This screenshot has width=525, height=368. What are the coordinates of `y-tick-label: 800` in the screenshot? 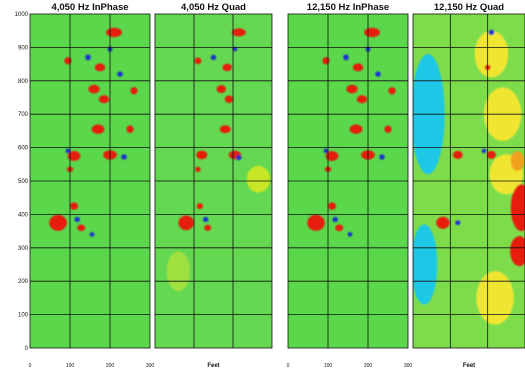 It's located at (23, 82).